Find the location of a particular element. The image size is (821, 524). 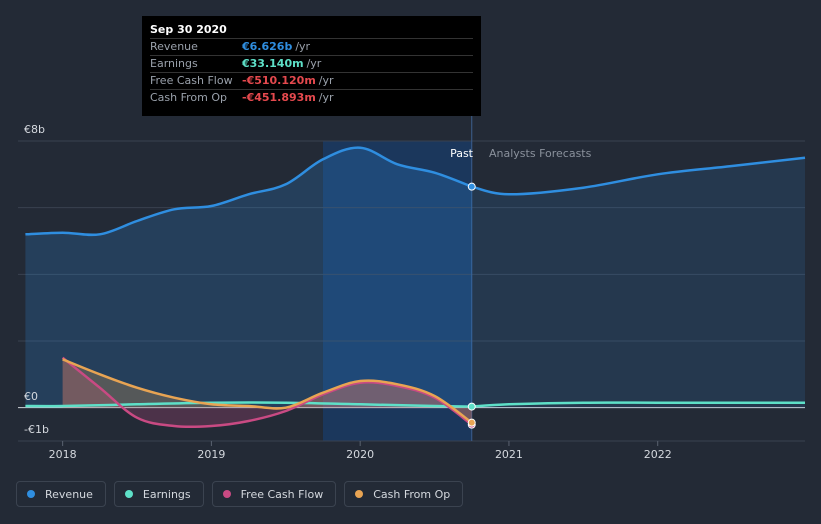

tooltip-row-value: €6.626b is located at coordinates (267, 46).